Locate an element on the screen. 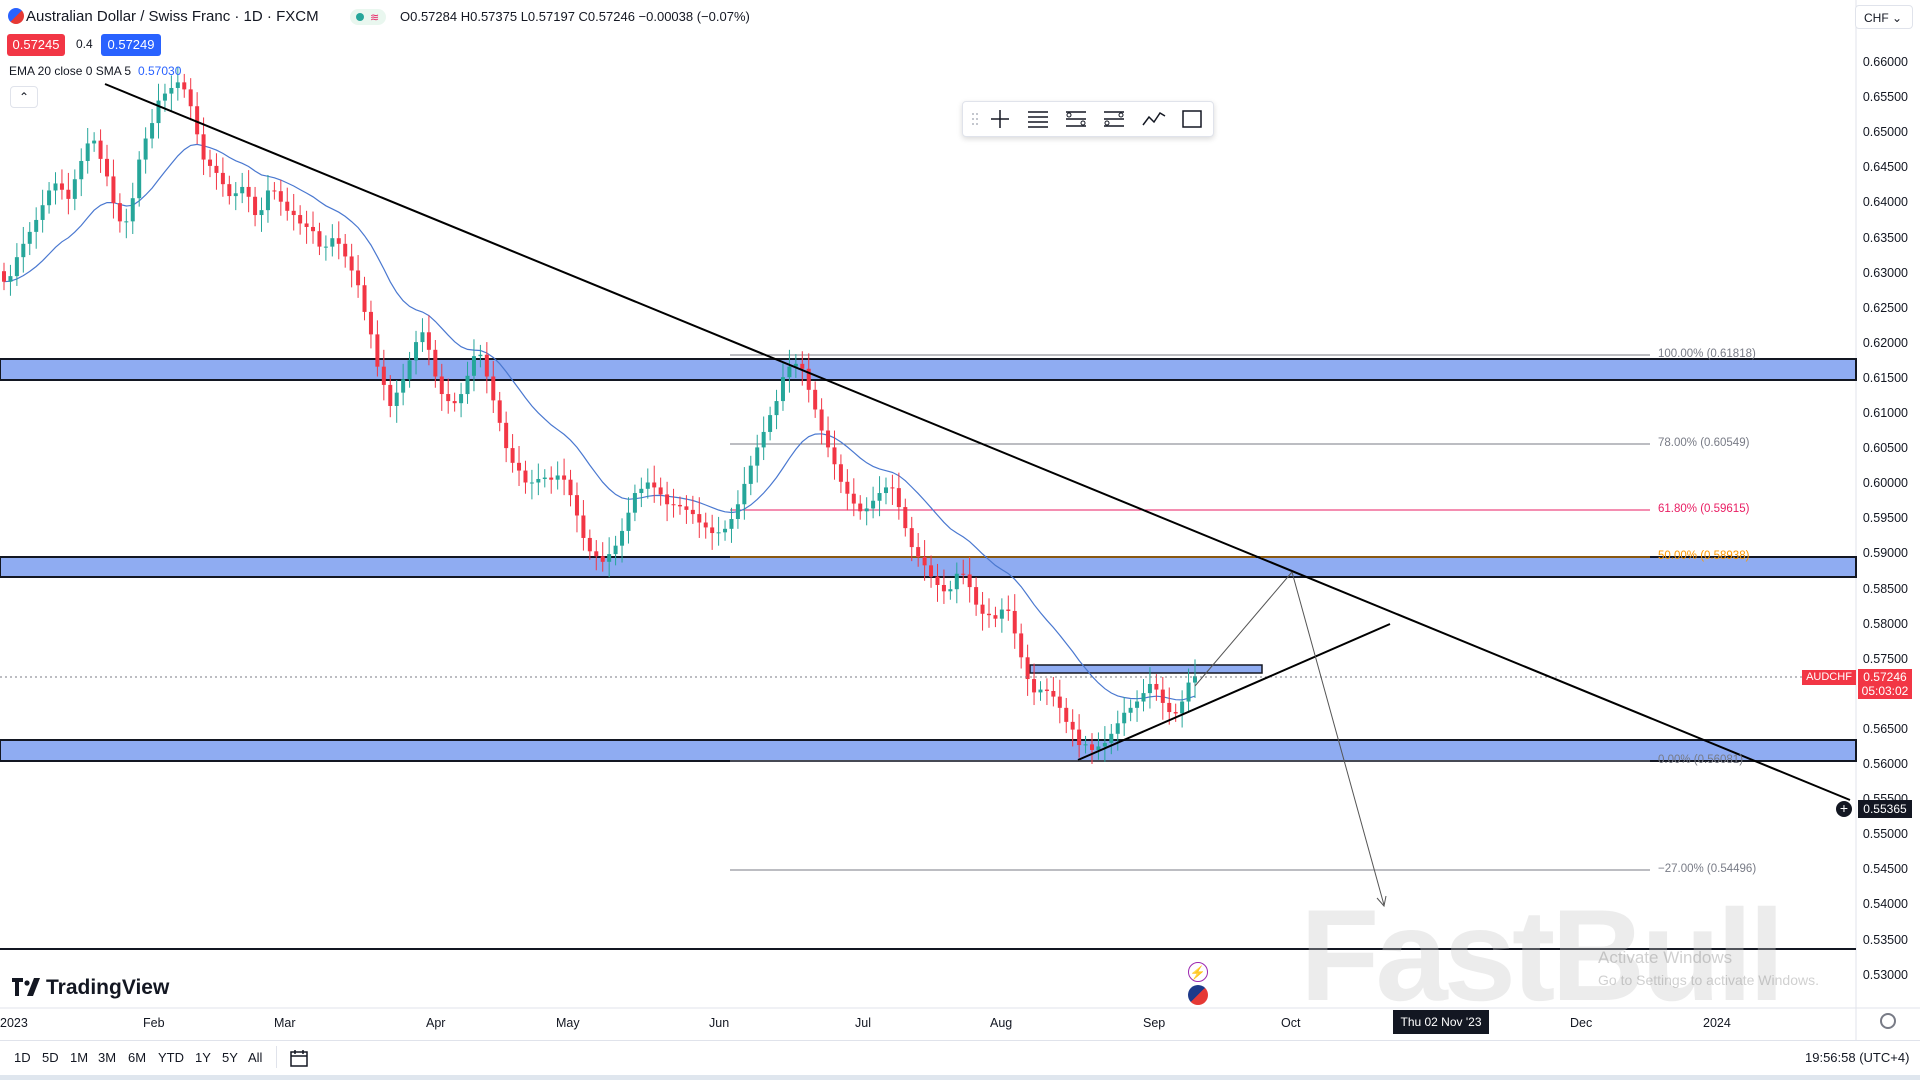 Image resolution: width=1920 pixels, height=1081 pixels. range-button-all: All is located at coordinates (255, 1057).